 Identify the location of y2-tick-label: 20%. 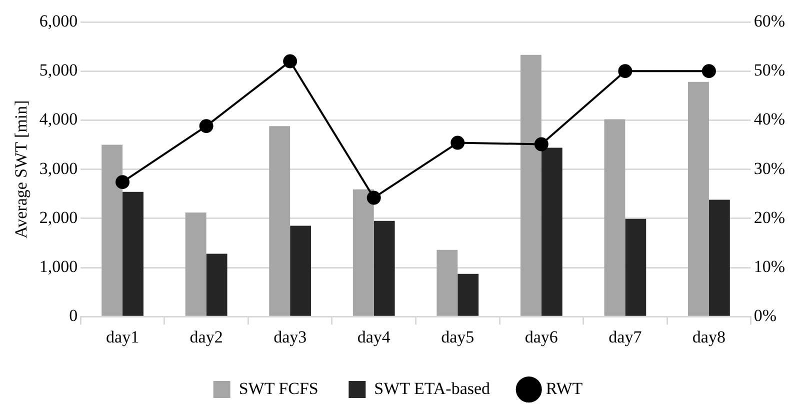
(770, 217).